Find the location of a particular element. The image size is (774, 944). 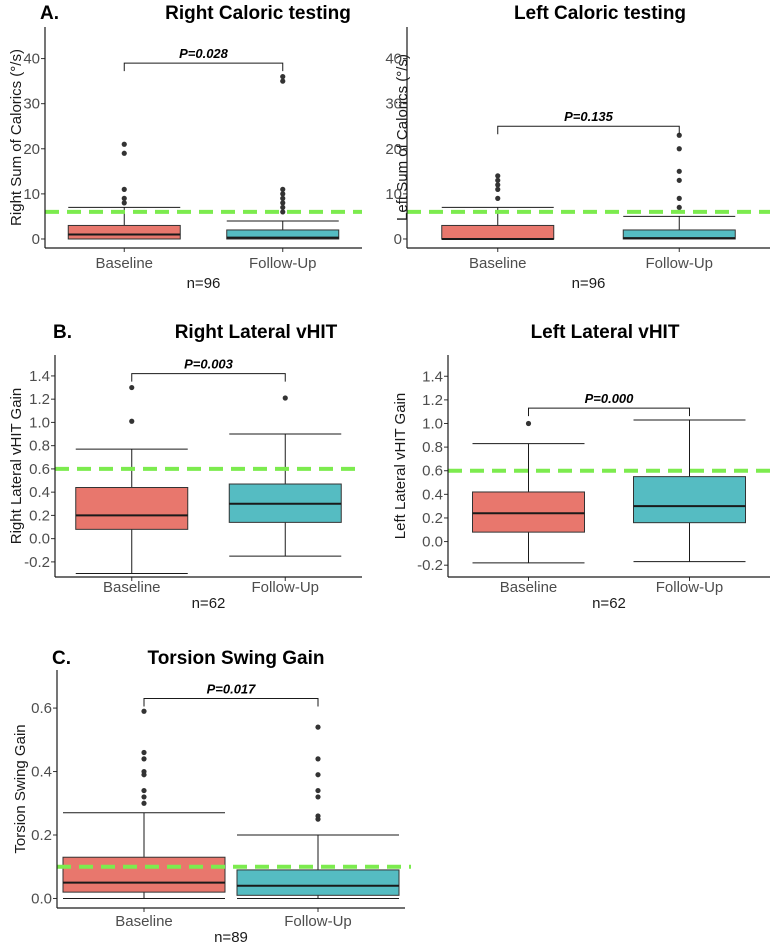

y-tick-label: 1.0 is located at coordinates (39, 422).